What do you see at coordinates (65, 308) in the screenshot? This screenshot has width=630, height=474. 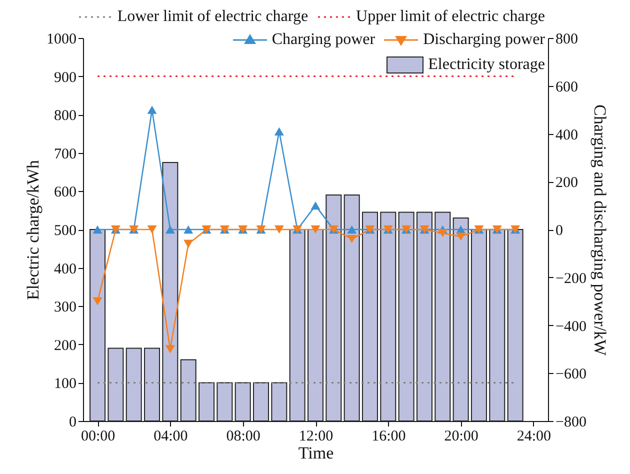 I see `y-tick-label: 300` at bounding box center [65, 308].